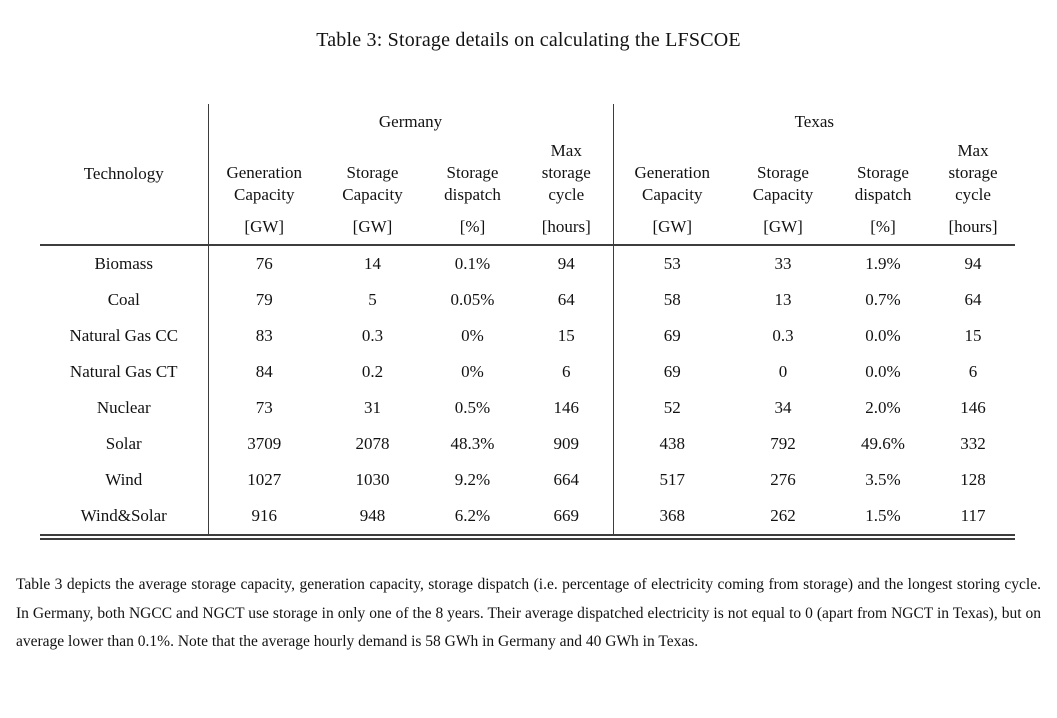 The width and height of the screenshot is (1057, 718). I want to click on cell-de-storage-capacity: 0.2, so click(372, 371).